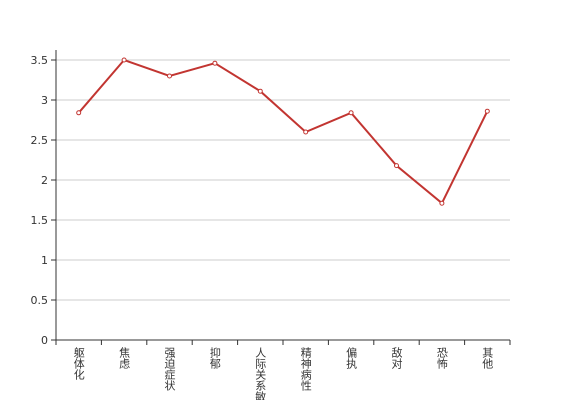 The width and height of the screenshot is (567, 400). Describe the element at coordinates (487, 358) in the screenshot. I see `x-tick-label: 其他` at that location.